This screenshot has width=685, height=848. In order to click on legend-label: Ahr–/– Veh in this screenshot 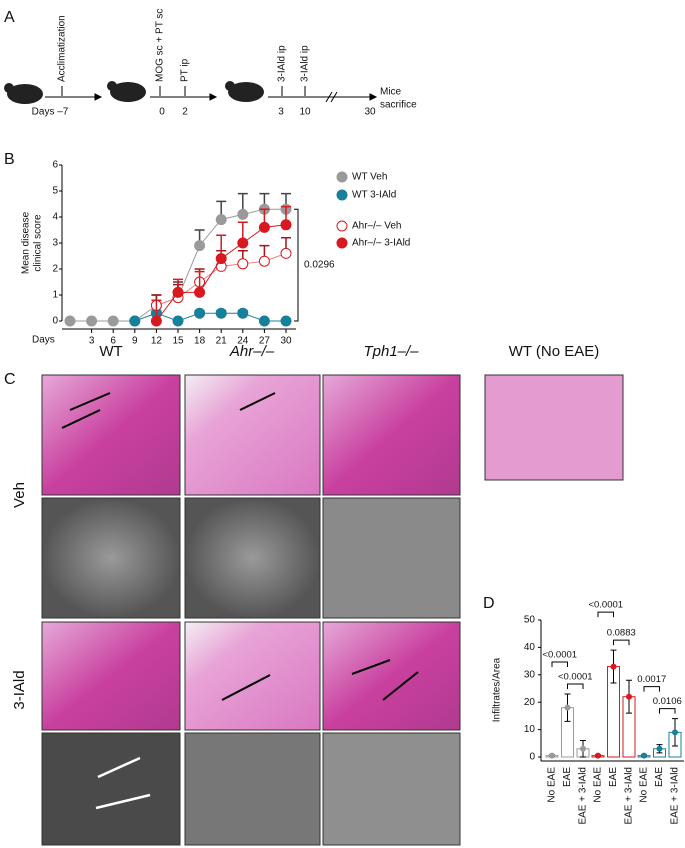, I will do `click(376, 226)`.